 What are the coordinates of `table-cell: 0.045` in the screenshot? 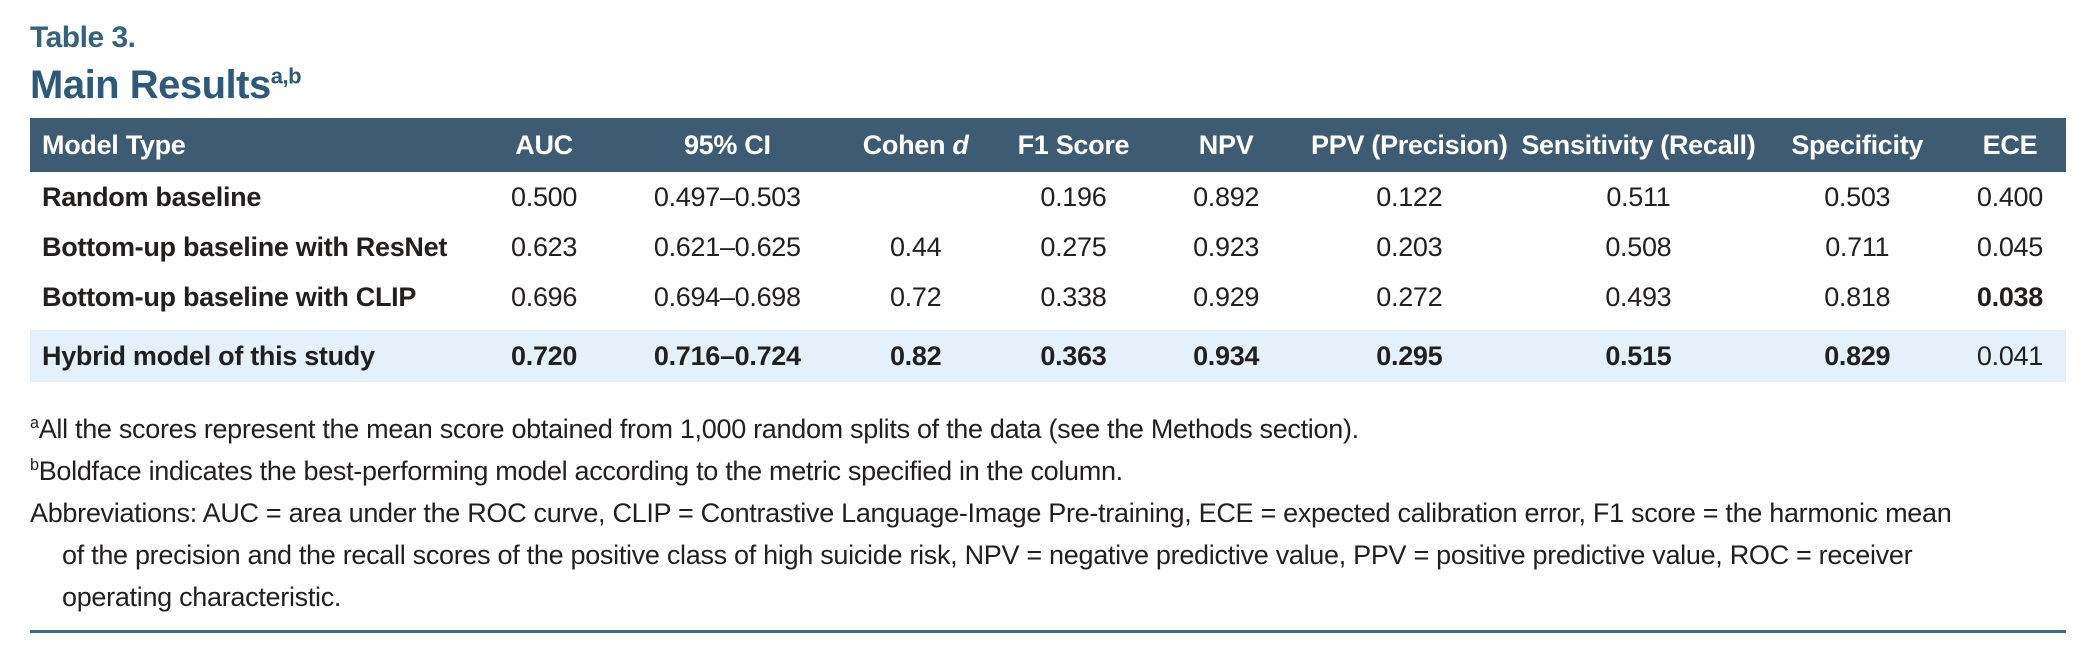 It's located at (2009, 246).